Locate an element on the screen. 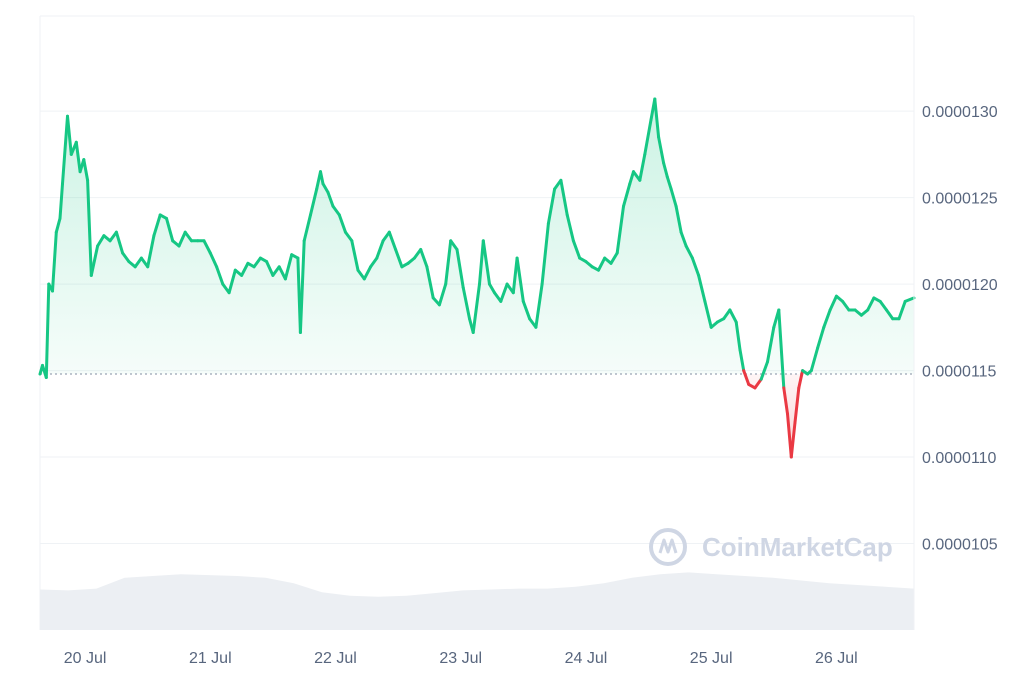 The image size is (1024, 683). coinmarketcap-logo-icon is located at coordinates (668, 547).